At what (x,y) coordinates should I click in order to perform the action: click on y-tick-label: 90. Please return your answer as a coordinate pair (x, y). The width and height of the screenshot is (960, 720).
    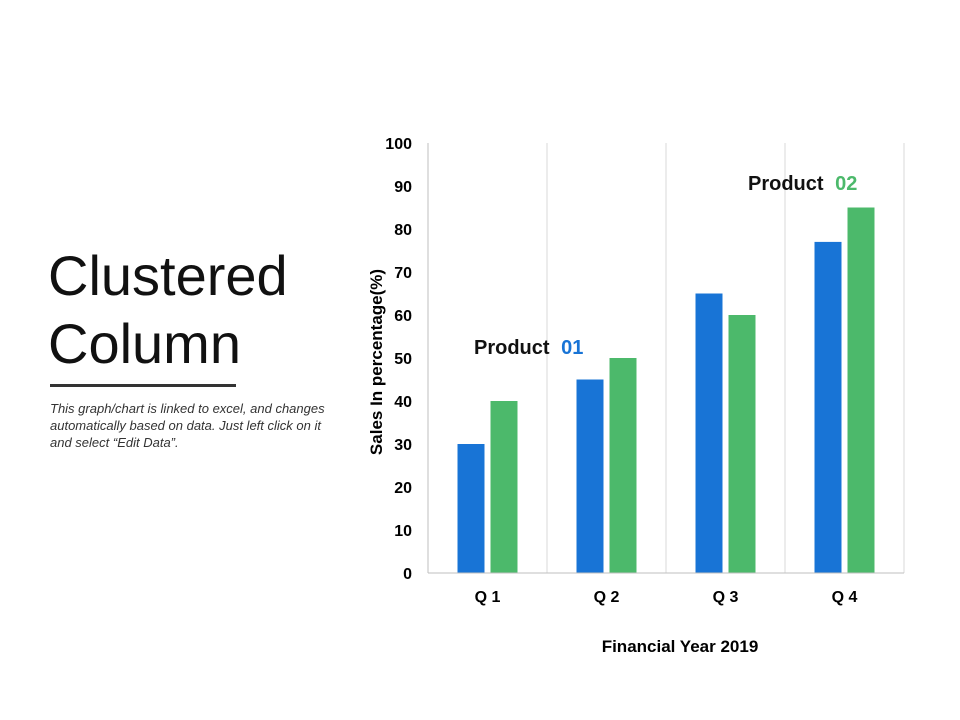
    Looking at the image, I should click on (403, 187).